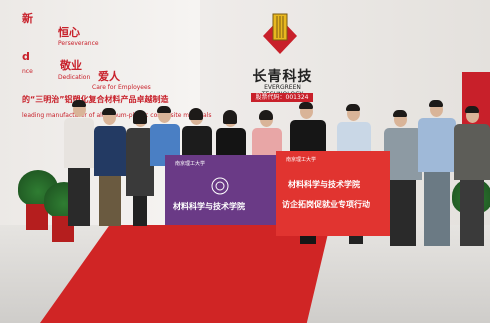  I want to click on purple-banner-title: 材料科学与技术学院, so click(209, 206).